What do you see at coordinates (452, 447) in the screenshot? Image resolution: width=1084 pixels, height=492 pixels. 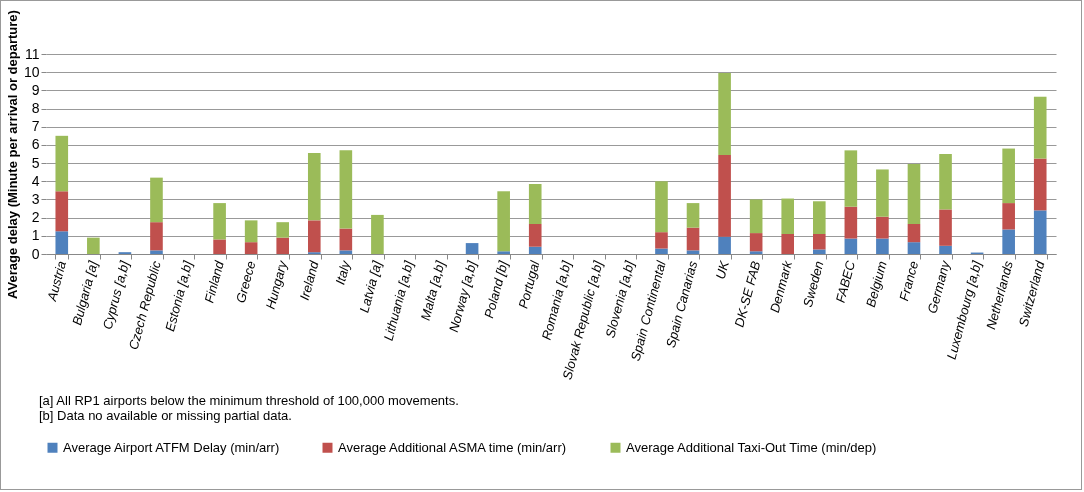 I see `legend-label: Average Additional ASMA time (min/arr)` at bounding box center [452, 447].